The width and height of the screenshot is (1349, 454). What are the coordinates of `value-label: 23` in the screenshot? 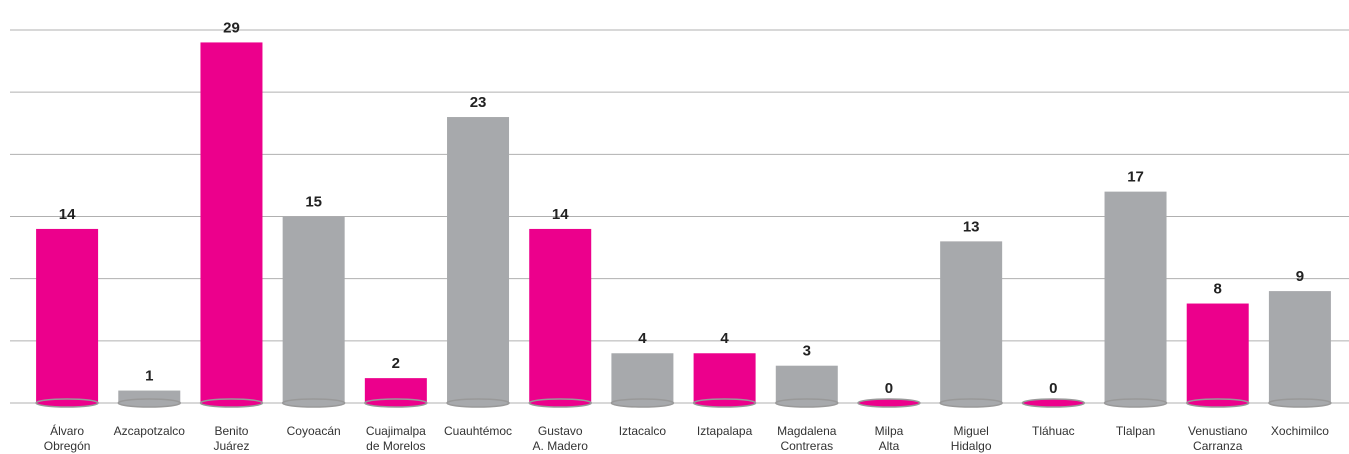 It's located at (478, 102).